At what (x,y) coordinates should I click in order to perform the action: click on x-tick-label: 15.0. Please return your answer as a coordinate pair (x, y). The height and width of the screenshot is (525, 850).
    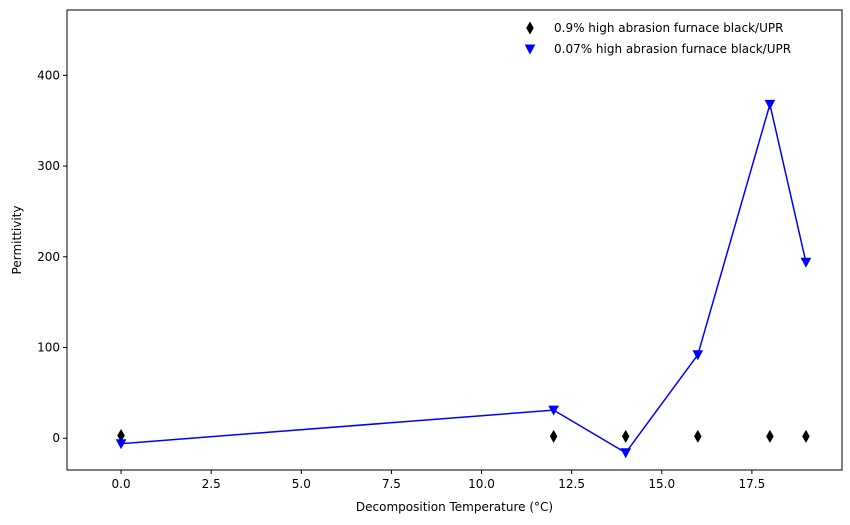
    Looking at the image, I should click on (661, 484).